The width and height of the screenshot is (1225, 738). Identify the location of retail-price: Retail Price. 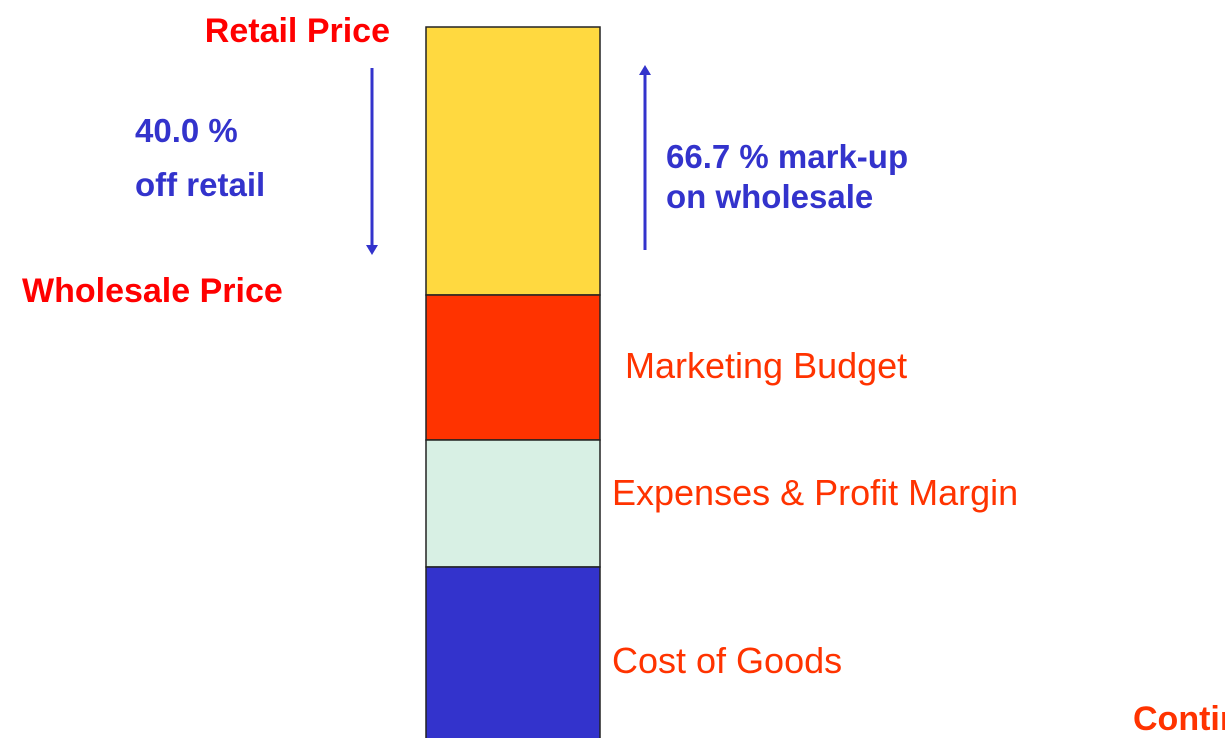
(297, 31).